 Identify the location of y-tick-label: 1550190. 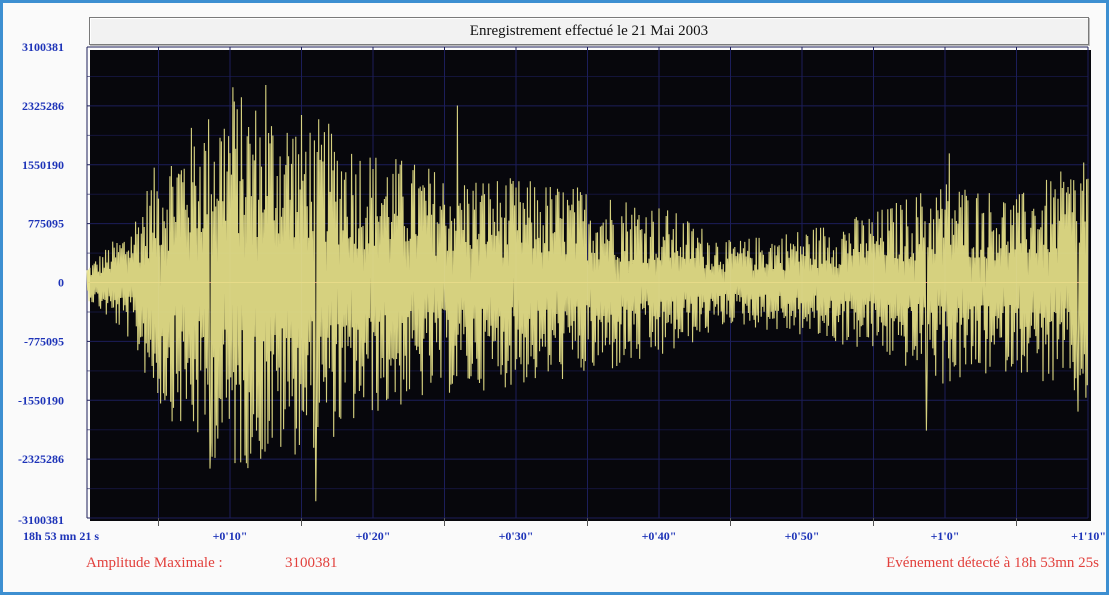
(43, 165).